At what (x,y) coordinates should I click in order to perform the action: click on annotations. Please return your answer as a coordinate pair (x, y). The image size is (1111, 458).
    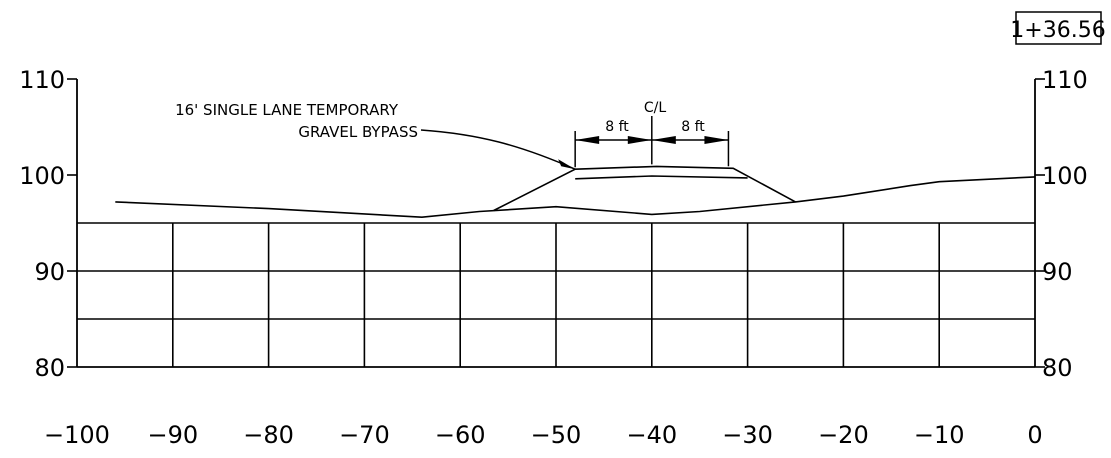
    Looking at the image, I should click on (575, 143).